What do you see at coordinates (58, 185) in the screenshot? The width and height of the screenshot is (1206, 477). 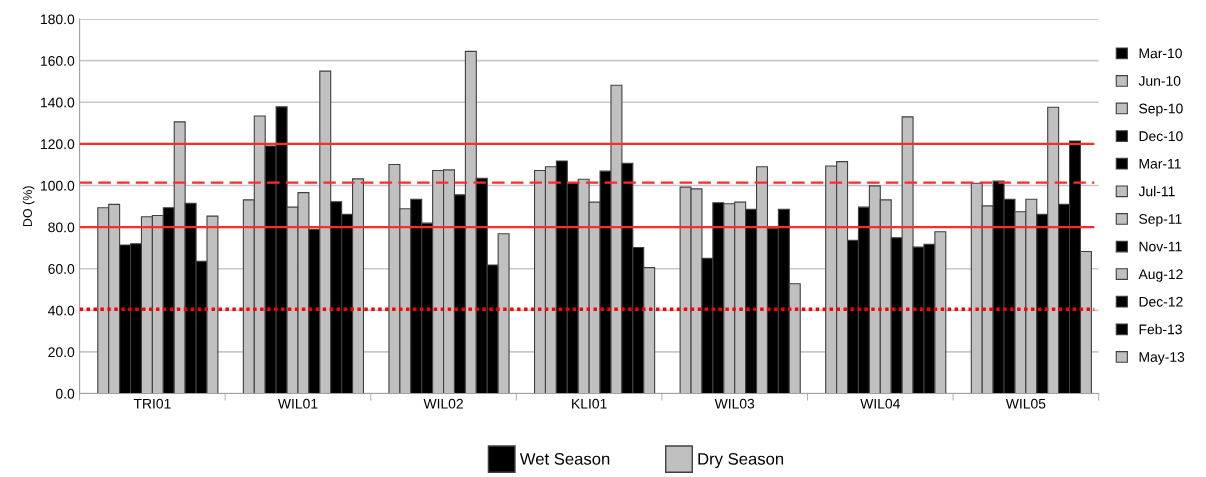 I see `y-tick-label: 100.0` at bounding box center [58, 185].